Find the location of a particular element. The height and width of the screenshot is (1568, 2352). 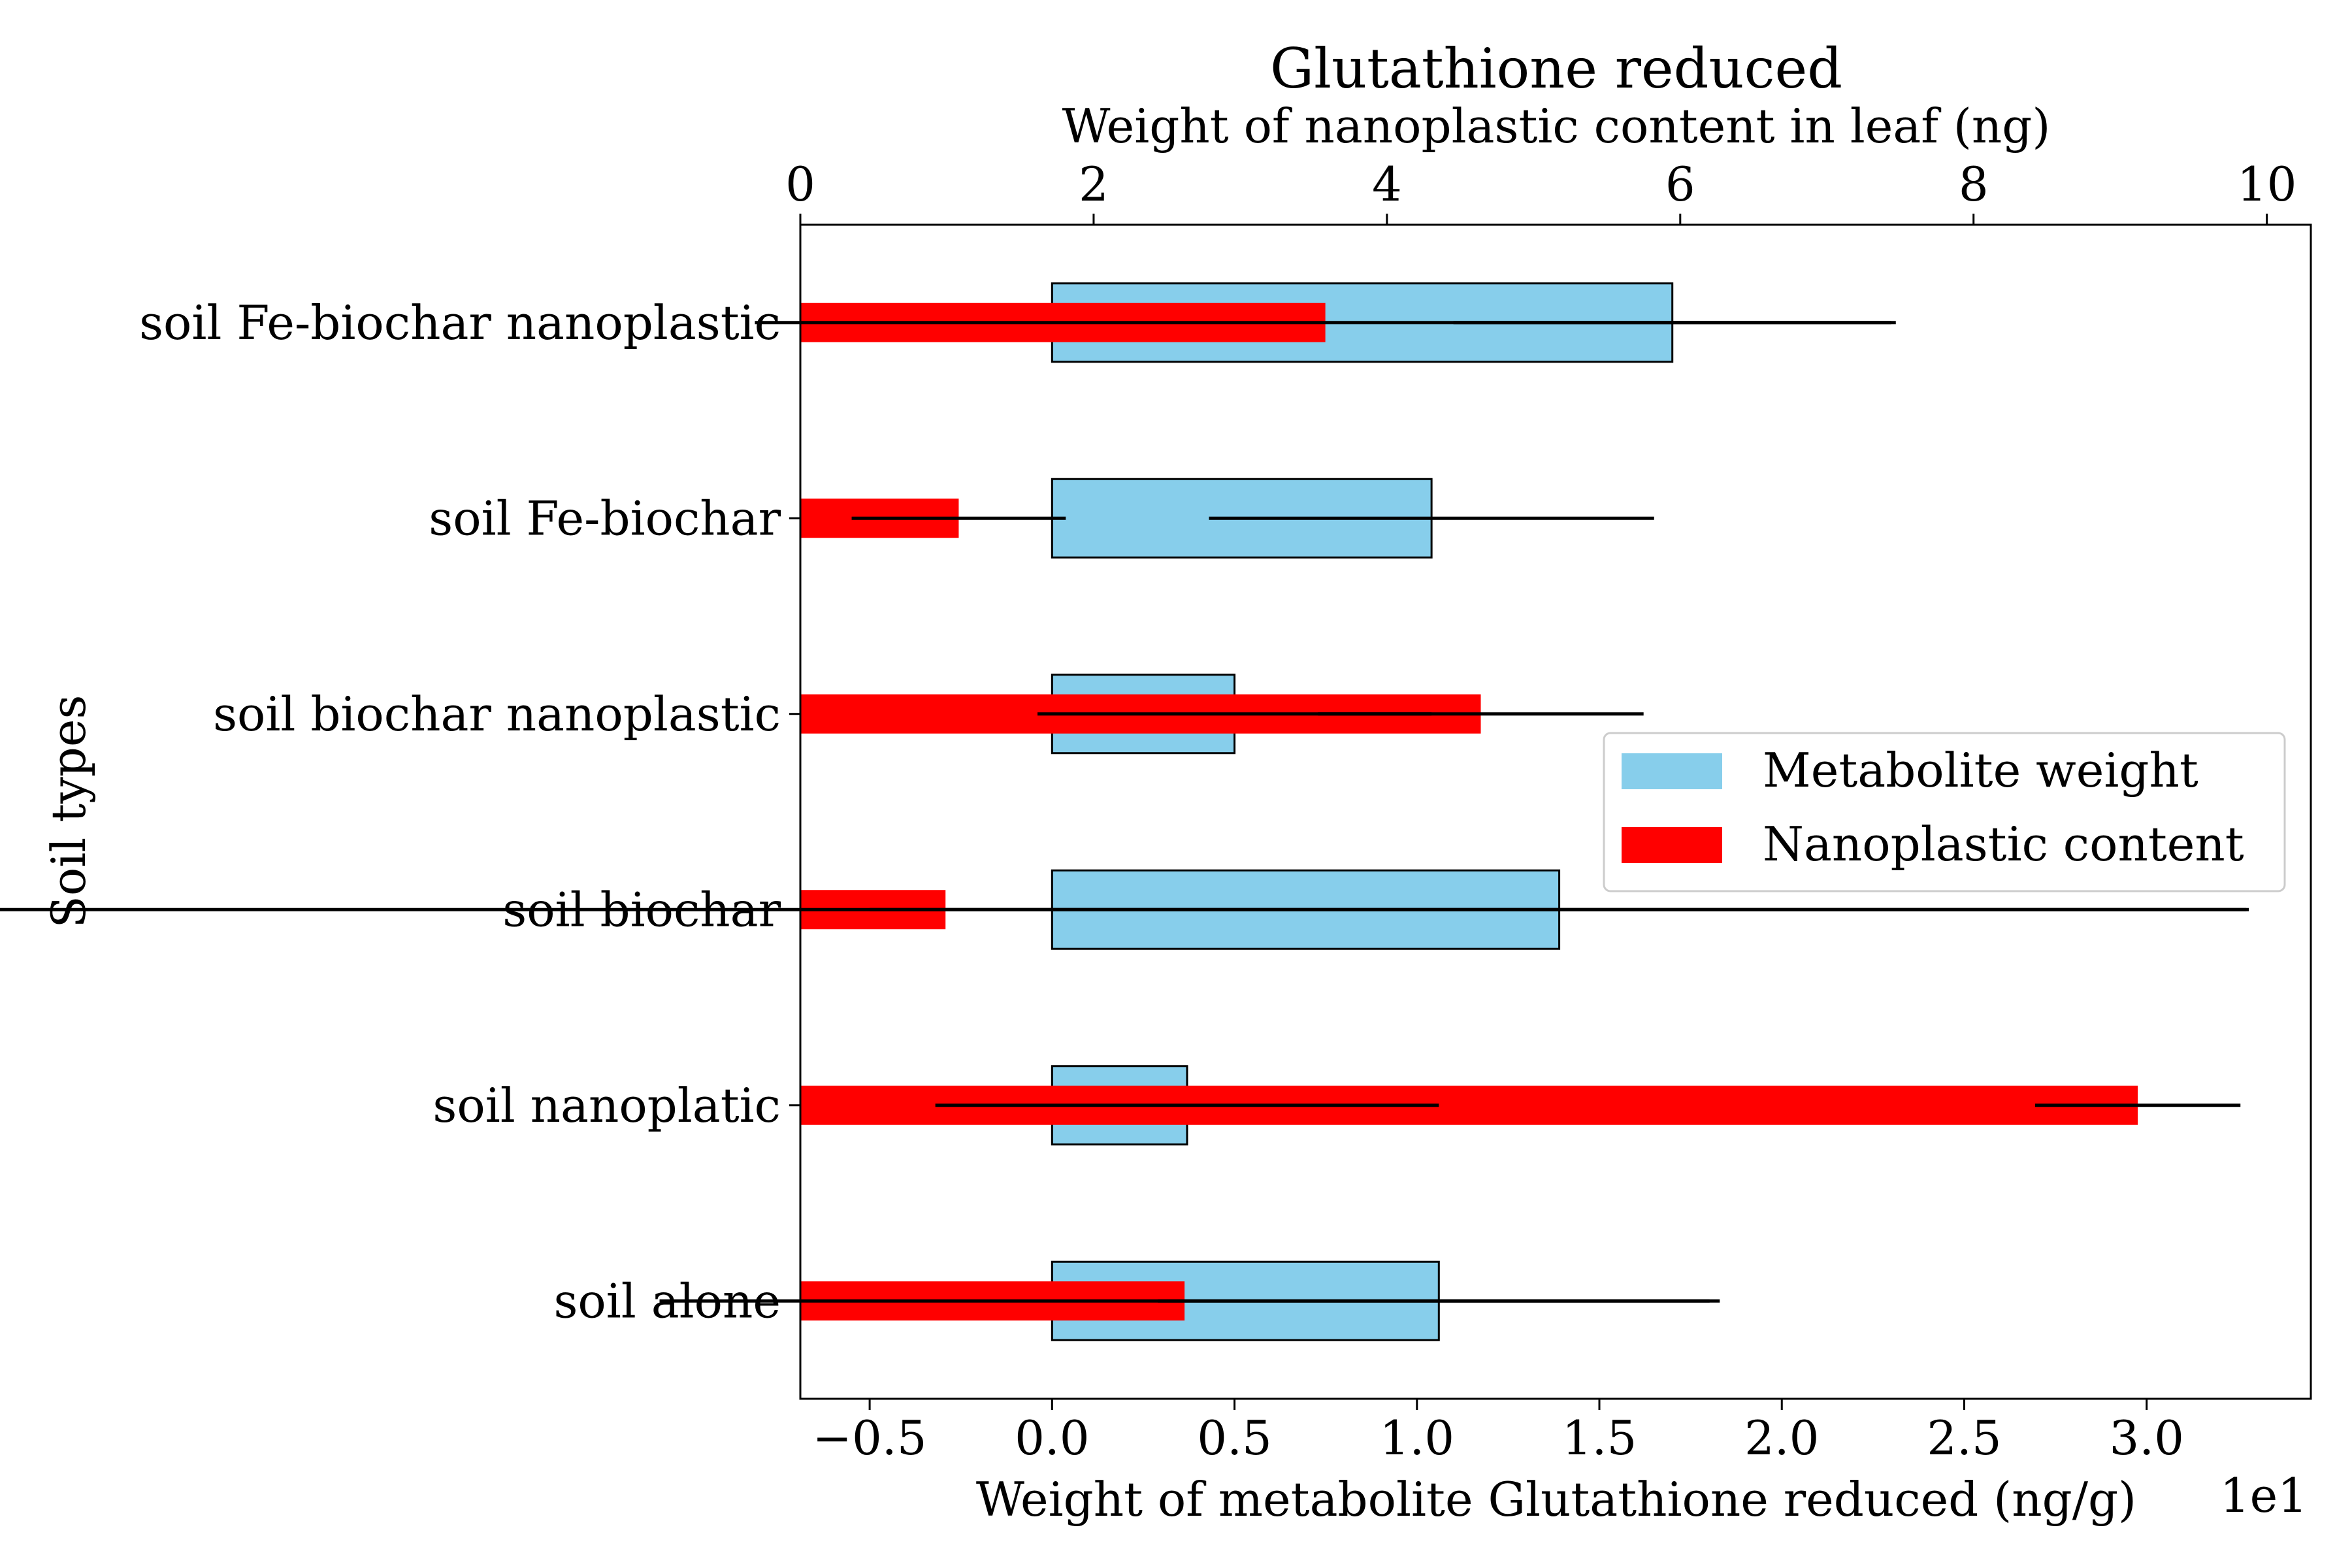

y-axis-tick-label: soil alone is located at coordinates (667, 1300).